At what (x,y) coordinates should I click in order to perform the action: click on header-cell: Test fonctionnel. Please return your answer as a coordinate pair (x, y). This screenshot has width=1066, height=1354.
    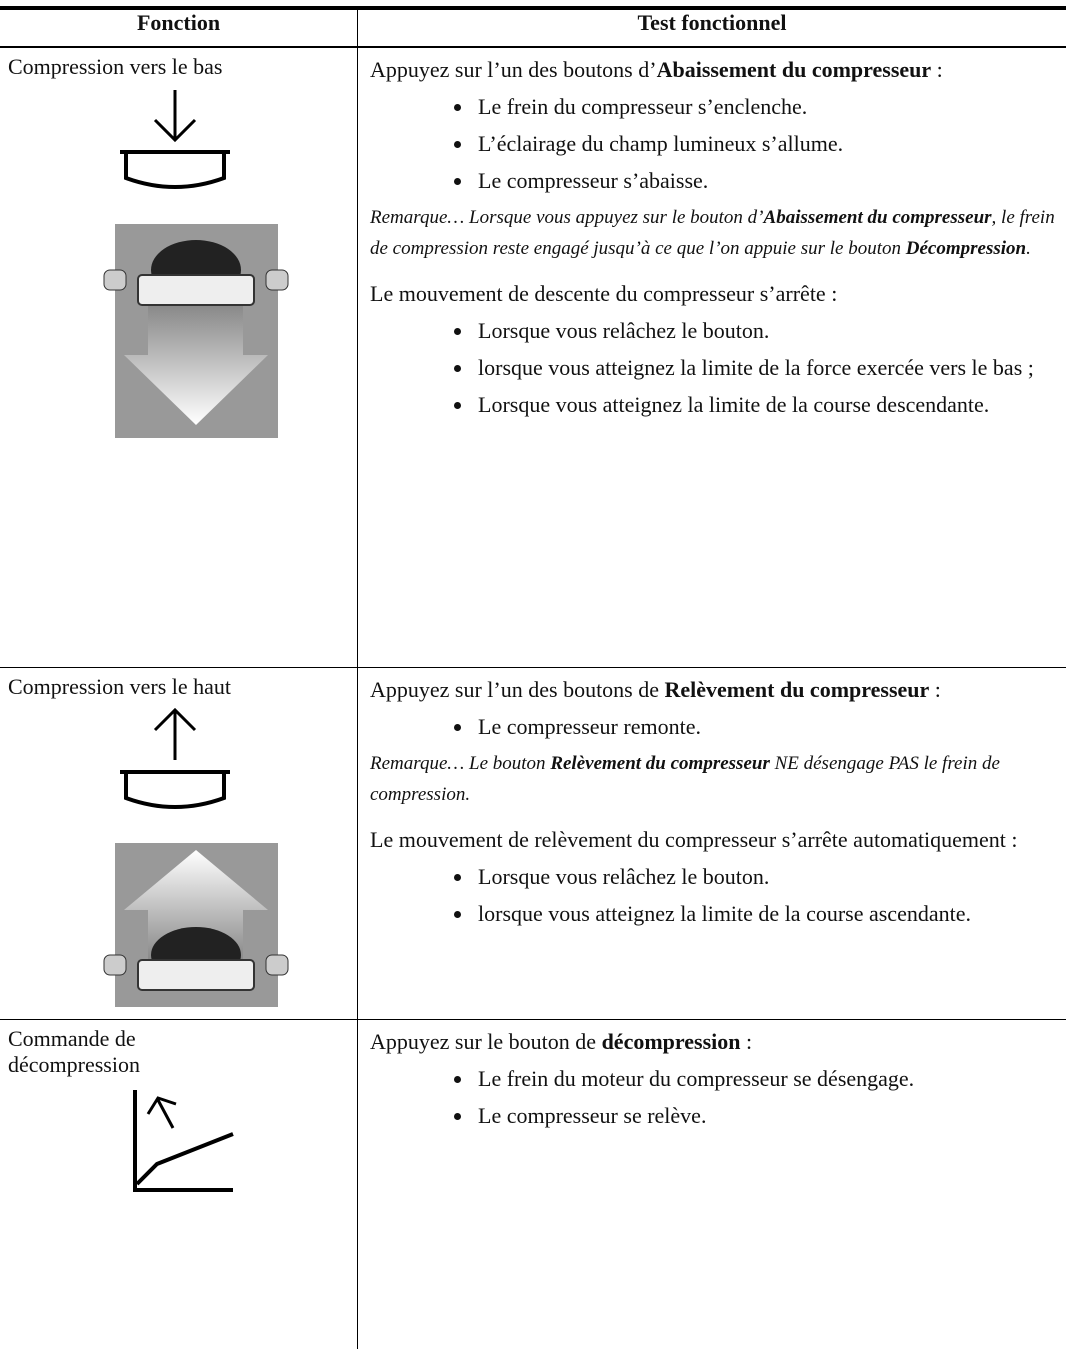
    Looking at the image, I should click on (712, 27).